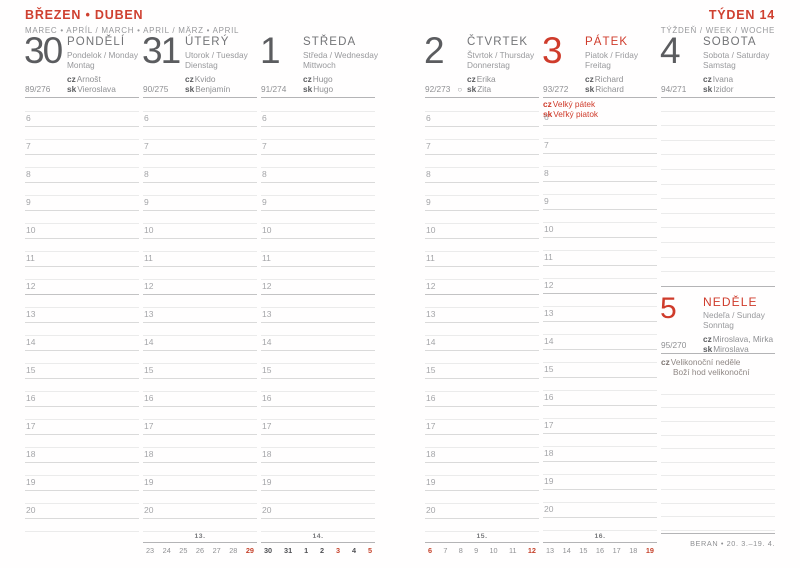 This screenshot has width=800, height=568. Describe the element at coordinates (718, 89) in the screenshot. I see `nameday-sk: skIzidor` at that location.